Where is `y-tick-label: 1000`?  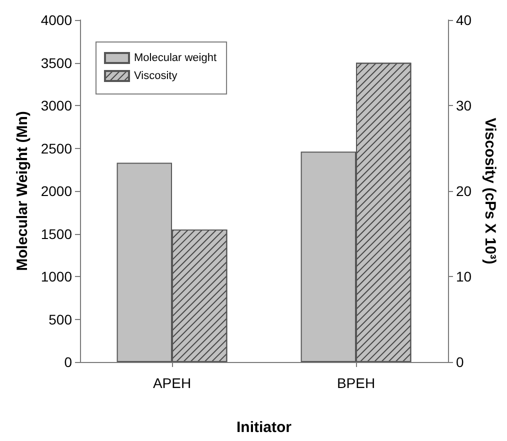 y-tick-label: 1000 is located at coordinates (56, 276).